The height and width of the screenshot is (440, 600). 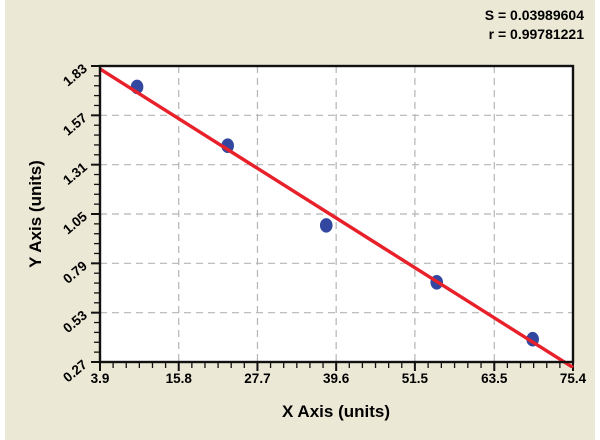 I want to click on y-tick-label: 0.53, so click(x=75, y=321).